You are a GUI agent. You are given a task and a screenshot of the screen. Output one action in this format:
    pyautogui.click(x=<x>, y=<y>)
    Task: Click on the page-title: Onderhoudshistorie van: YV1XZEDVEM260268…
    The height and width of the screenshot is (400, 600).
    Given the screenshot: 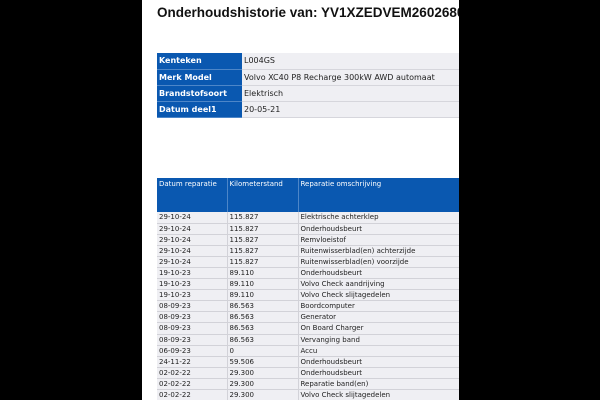 What is the action you would take?
    pyautogui.click(x=308, y=12)
    